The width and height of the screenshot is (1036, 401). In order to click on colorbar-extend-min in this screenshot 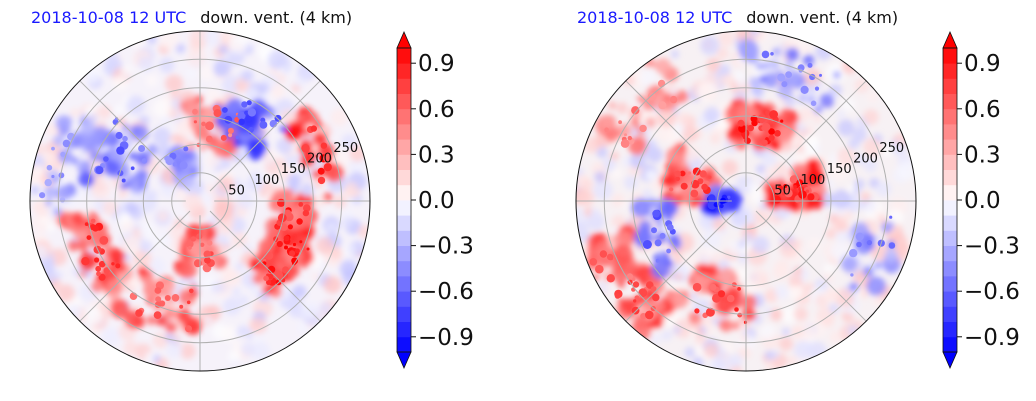, I will do `click(950, 360)`.